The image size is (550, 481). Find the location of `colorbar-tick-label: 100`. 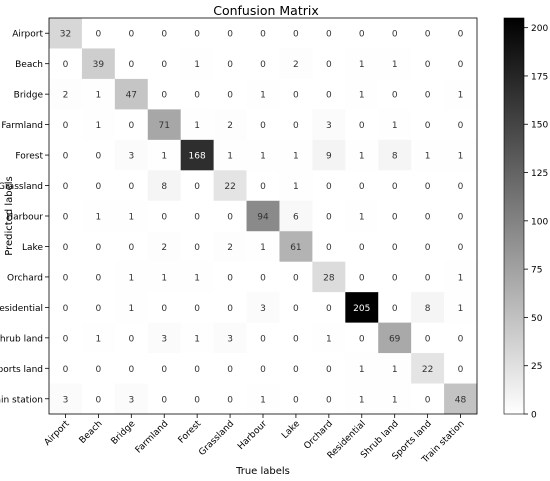

colorbar-tick-label: 100 is located at coordinates (539, 222).